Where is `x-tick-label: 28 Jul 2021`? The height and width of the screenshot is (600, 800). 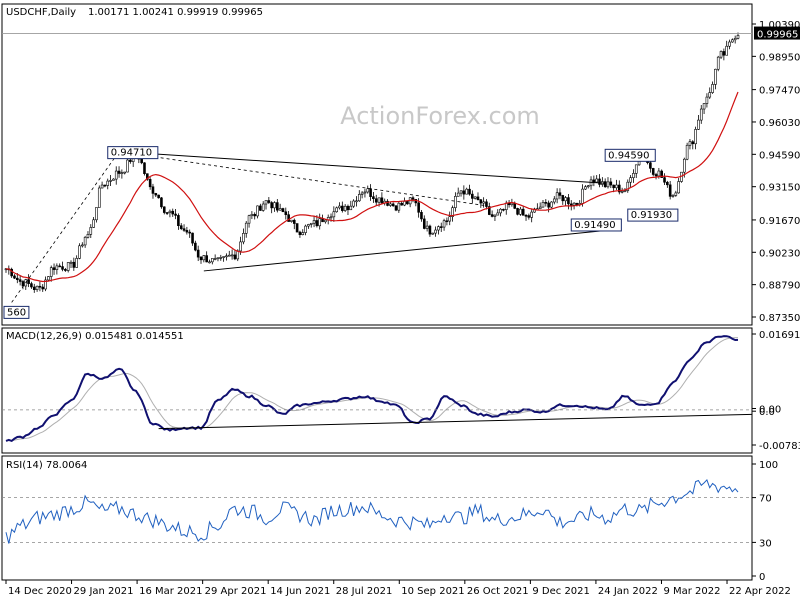 x-tick-label: 28 Jul 2021 is located at coordinates (364, 591).